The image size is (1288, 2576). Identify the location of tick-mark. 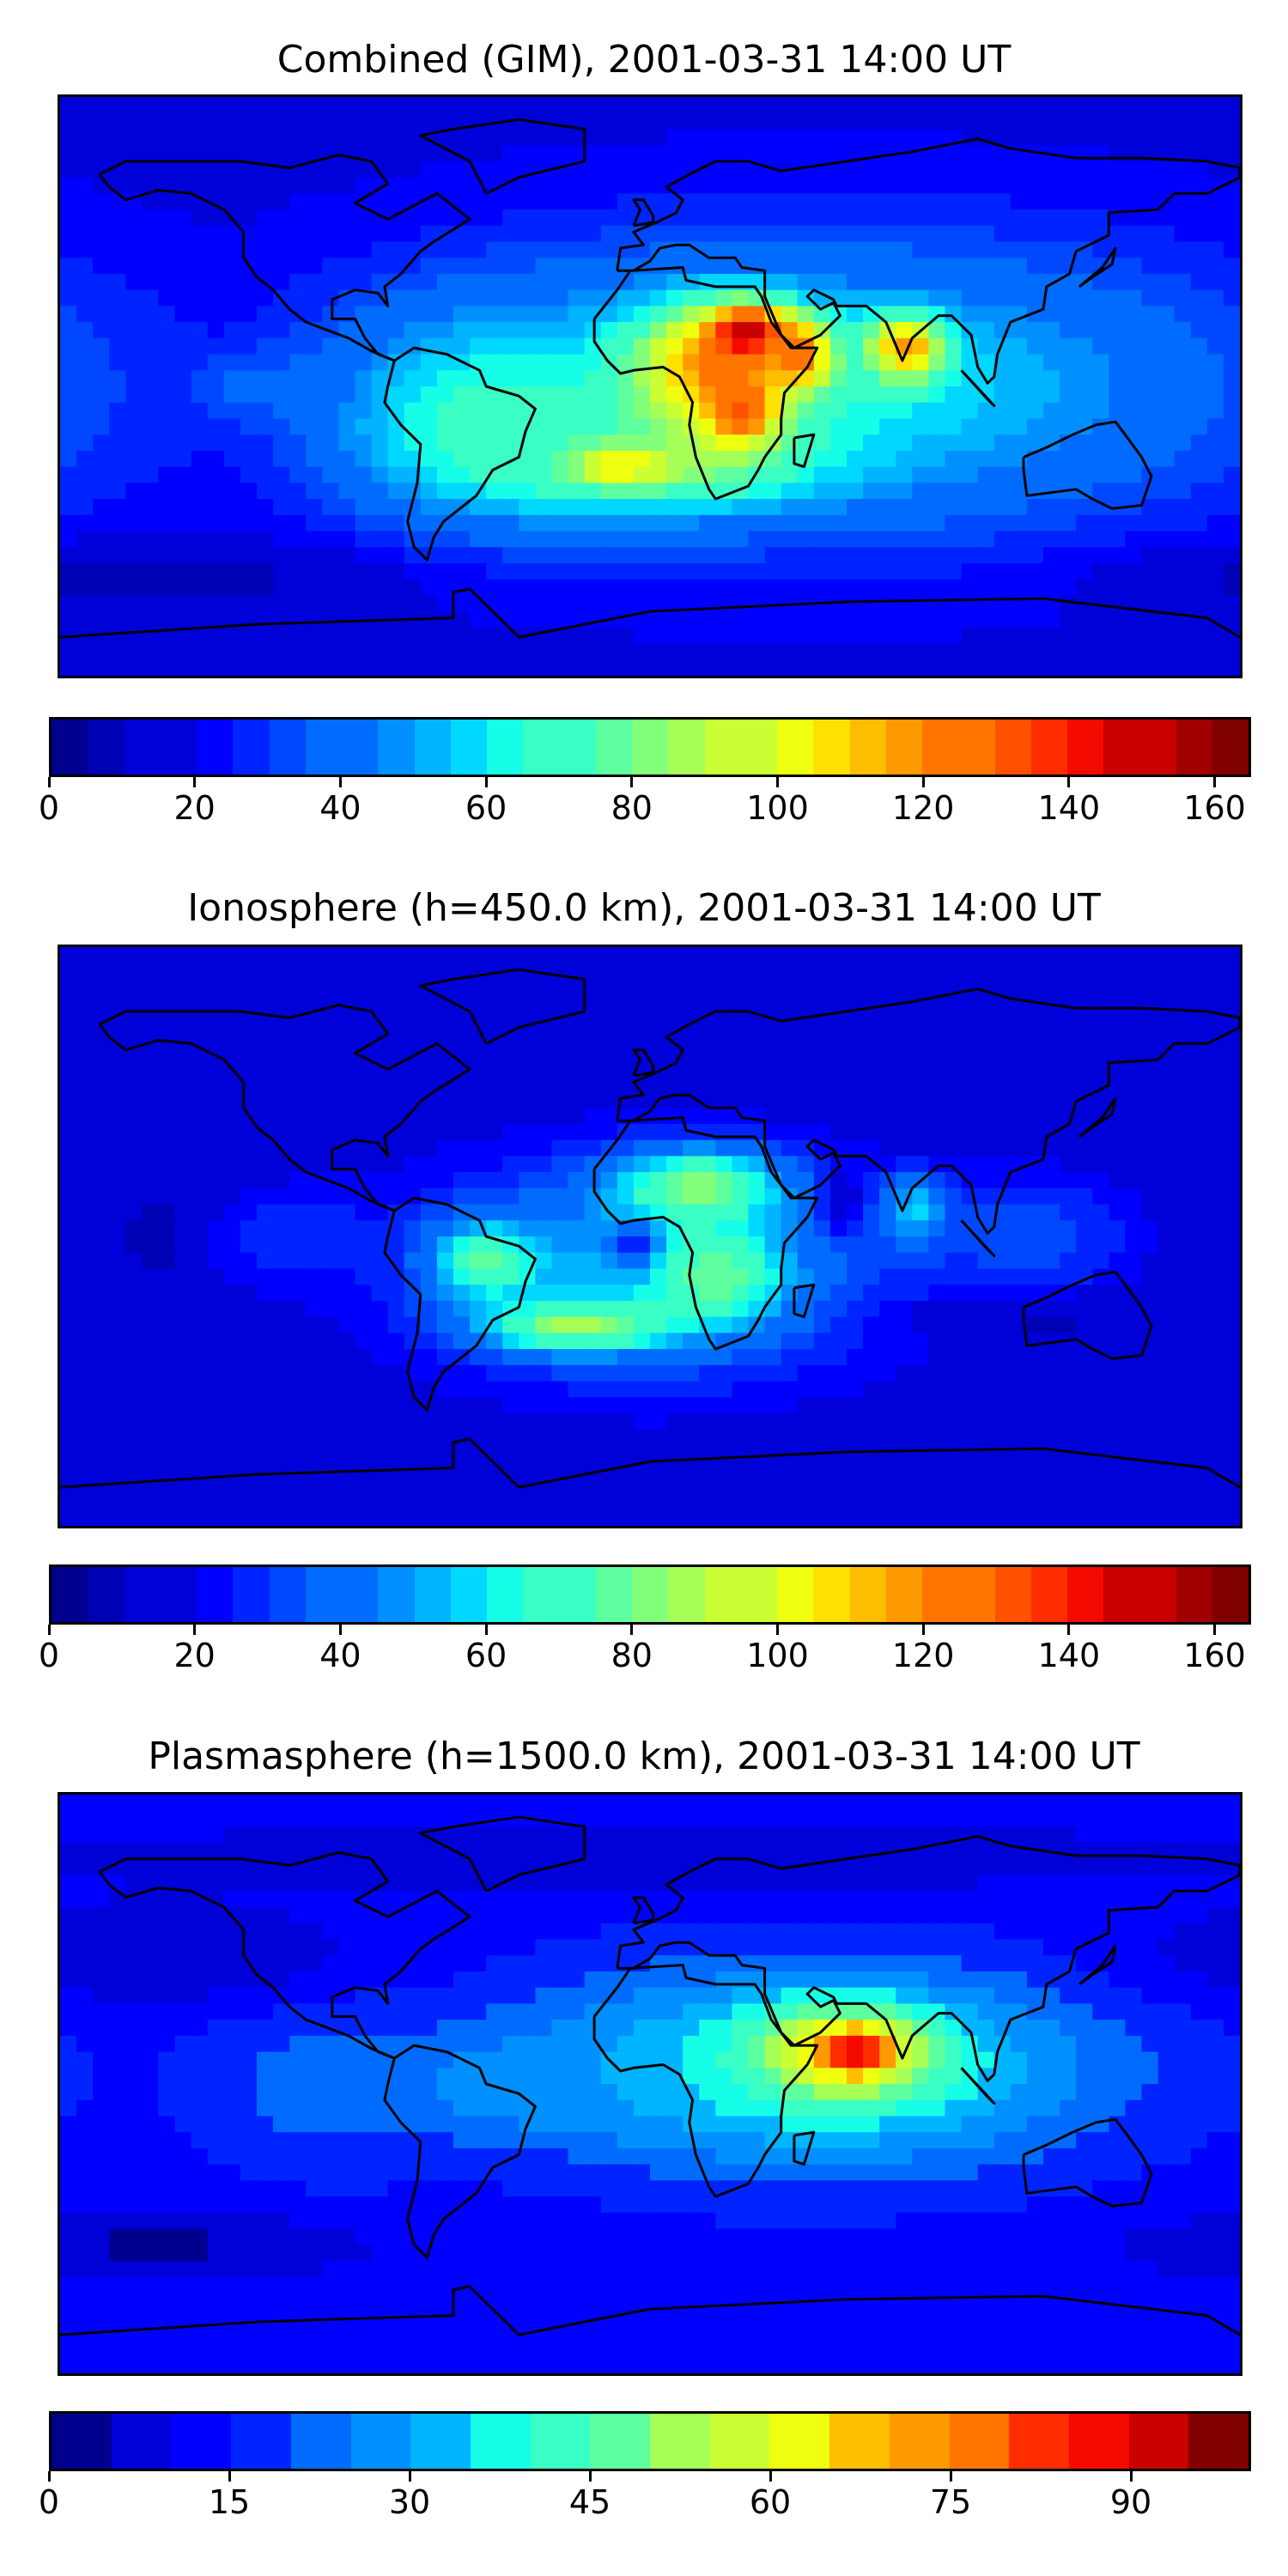
(923, 782).